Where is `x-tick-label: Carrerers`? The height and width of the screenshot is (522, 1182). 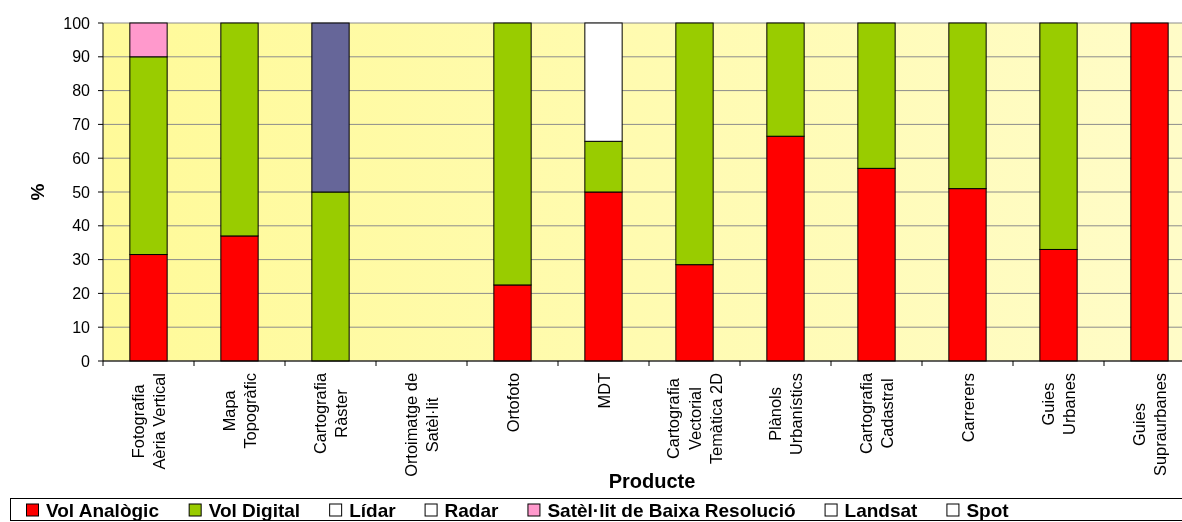
x-tick-label: Carrerers is located at coordinates (967, 408).